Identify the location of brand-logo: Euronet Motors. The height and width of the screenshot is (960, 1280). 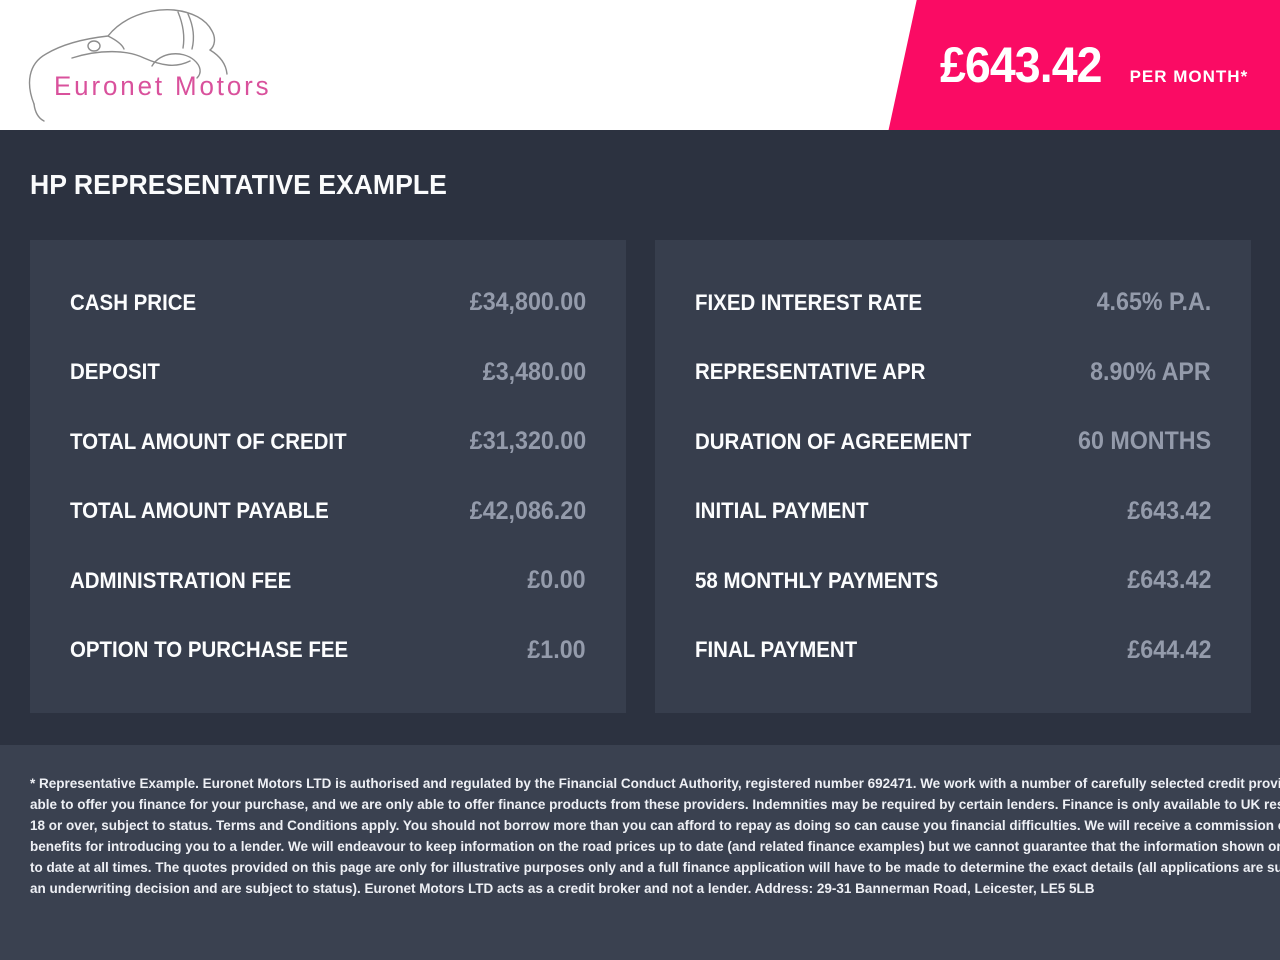
(146, 65).